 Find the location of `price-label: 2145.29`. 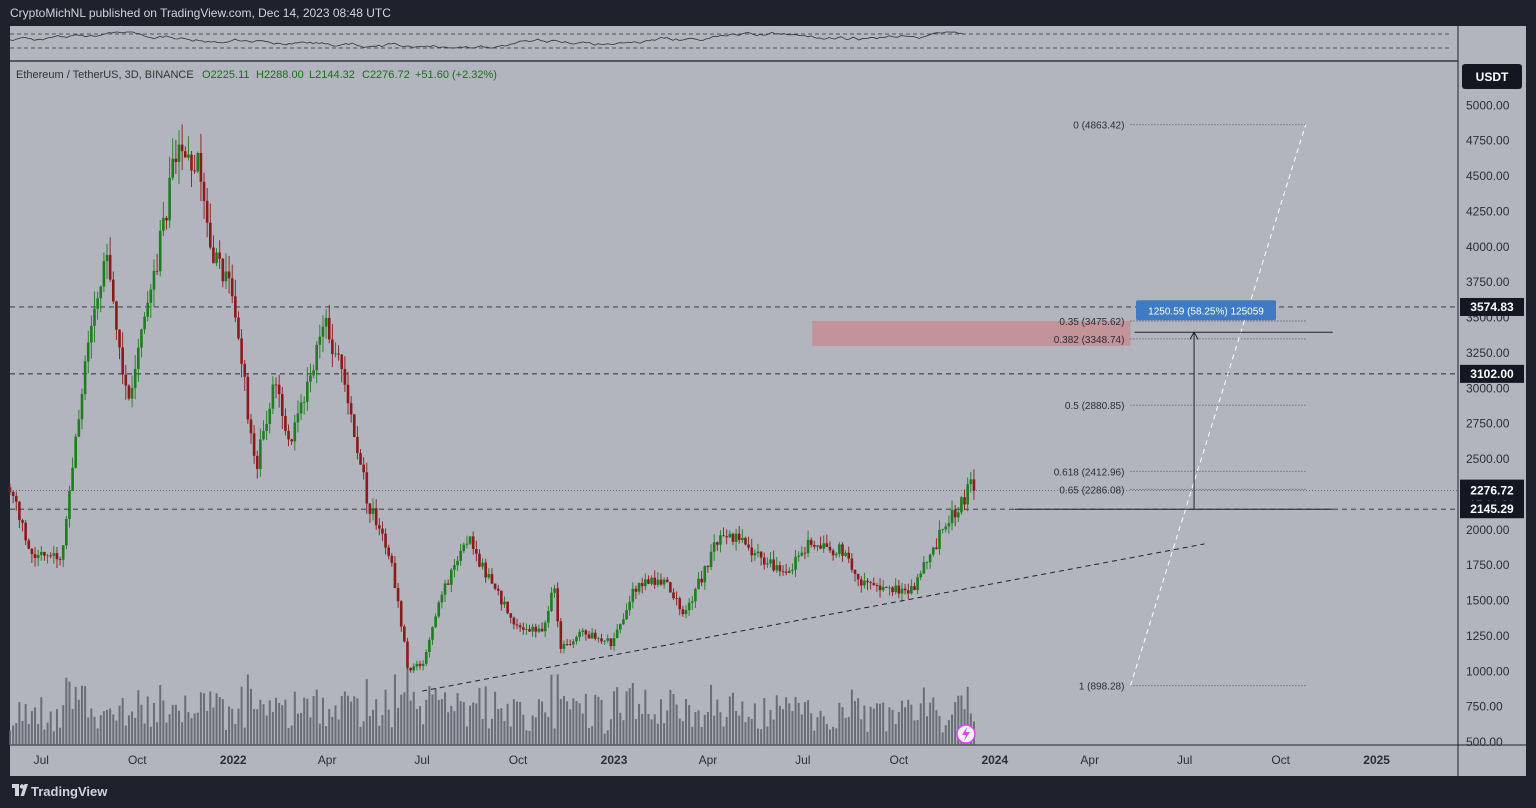

price-label: 2145.29 is located at coordinates (1492, 509).